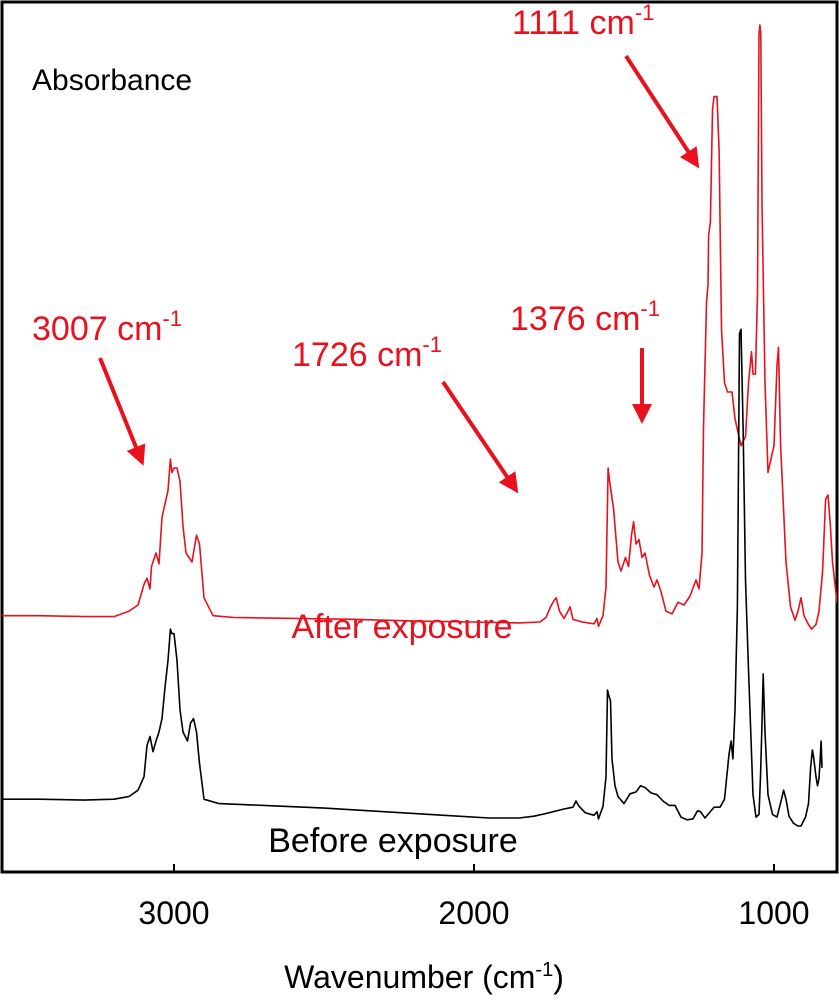 This screenshot has height=1000, width=839. What do you see at coordinates (645, 12) in the screenshot?
I see `annotation-sup-1111: -1` at bounding box center [645, 12].